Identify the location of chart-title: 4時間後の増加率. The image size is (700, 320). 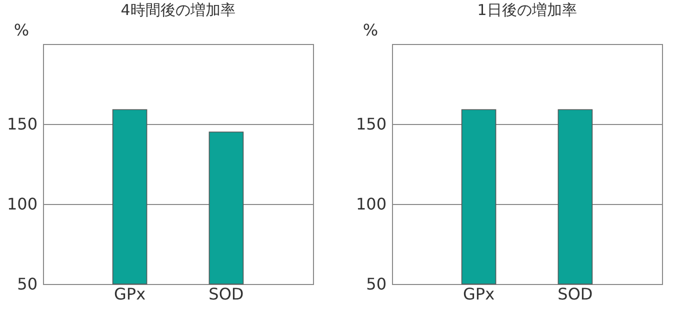
(178, 10).